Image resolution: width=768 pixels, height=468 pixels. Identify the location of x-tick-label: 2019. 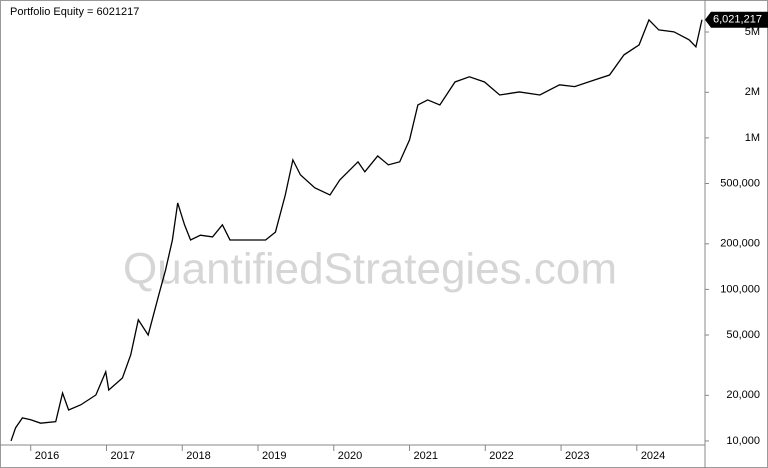
(274, 456).